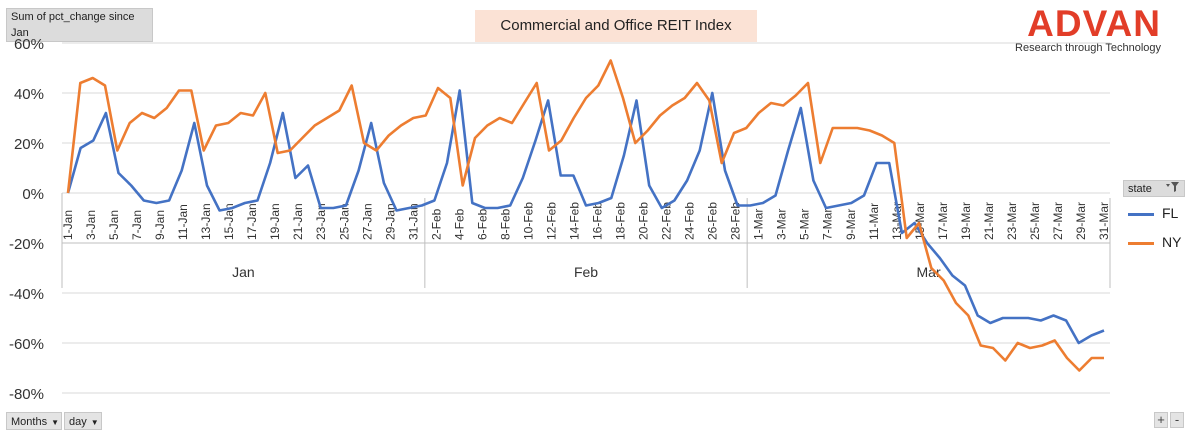 Image resolution: width=1197 pixels, height=440 pixels. What do you see at coordinates (275, 221) in the screenshot?
I see `x-tick-label: 19-Jan` at bounding box center [275, 221].